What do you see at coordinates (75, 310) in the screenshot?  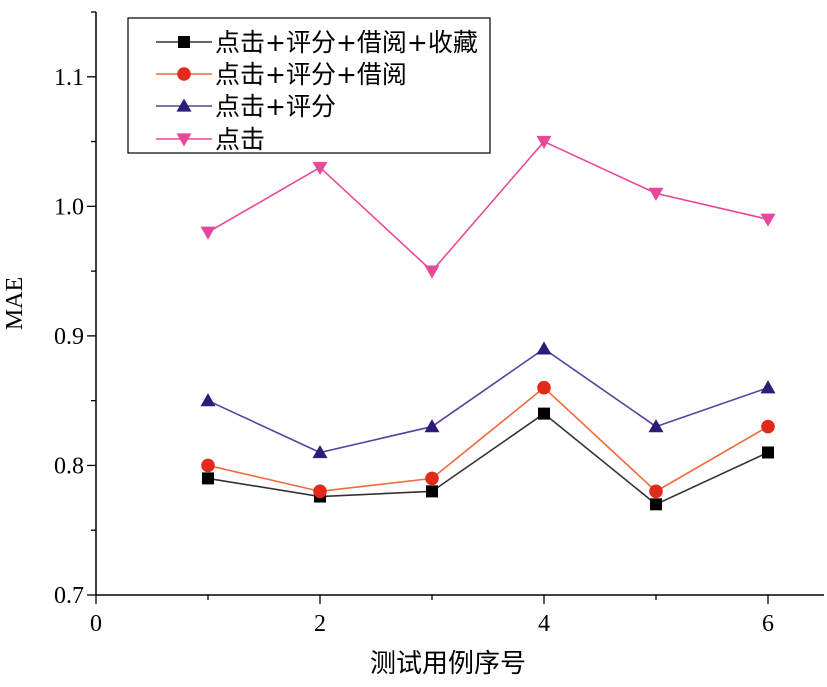 I see `y-ticks: 0.7 0.8 0.9 1.0 1.1` at bounding box center [75, 310].